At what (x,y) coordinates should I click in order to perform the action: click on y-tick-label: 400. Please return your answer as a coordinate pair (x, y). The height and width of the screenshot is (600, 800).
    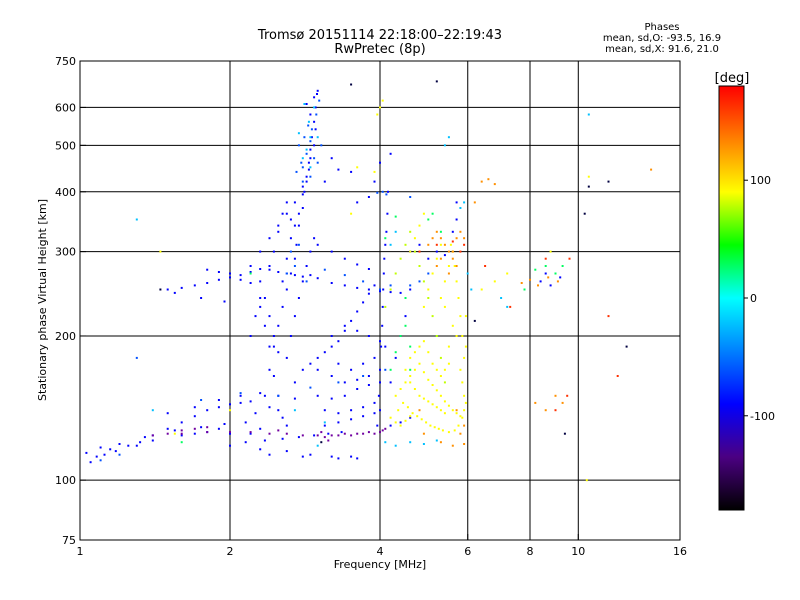
    Looking at the image, I should click on (65, 192).